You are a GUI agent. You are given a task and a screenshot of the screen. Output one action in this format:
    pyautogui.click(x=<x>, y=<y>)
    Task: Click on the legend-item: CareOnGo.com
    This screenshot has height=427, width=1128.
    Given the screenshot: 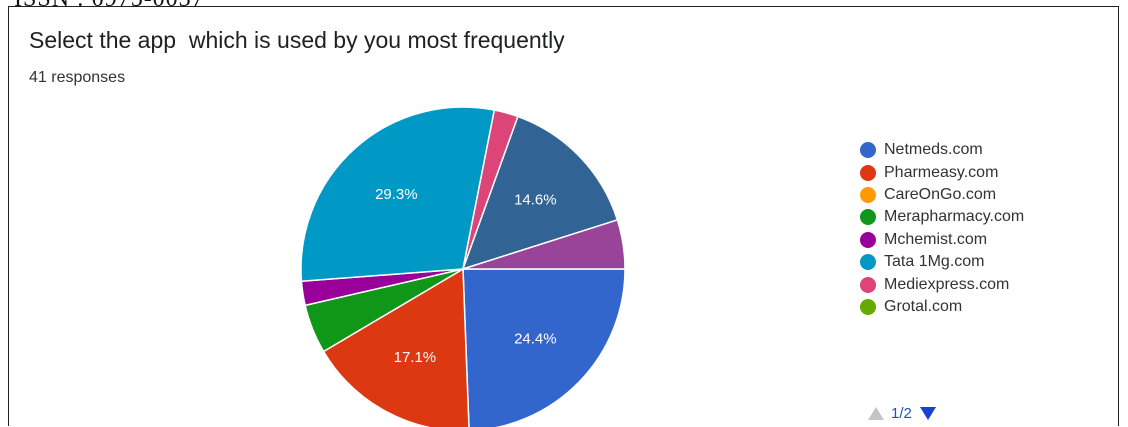 What is the action you would take?
    pyautogui.click(x=942, y=195)
    